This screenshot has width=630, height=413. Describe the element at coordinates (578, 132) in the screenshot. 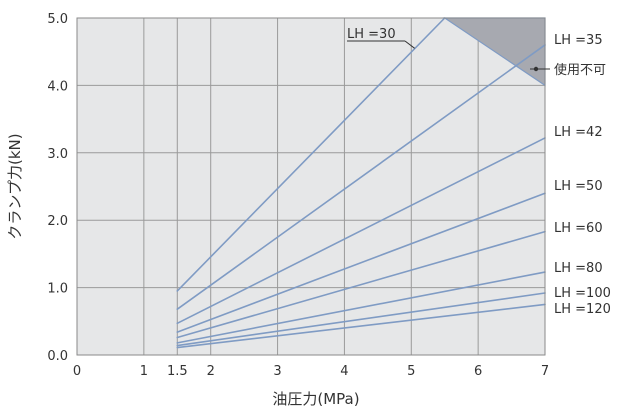

I see `series-label-3: LH =42` at that location.